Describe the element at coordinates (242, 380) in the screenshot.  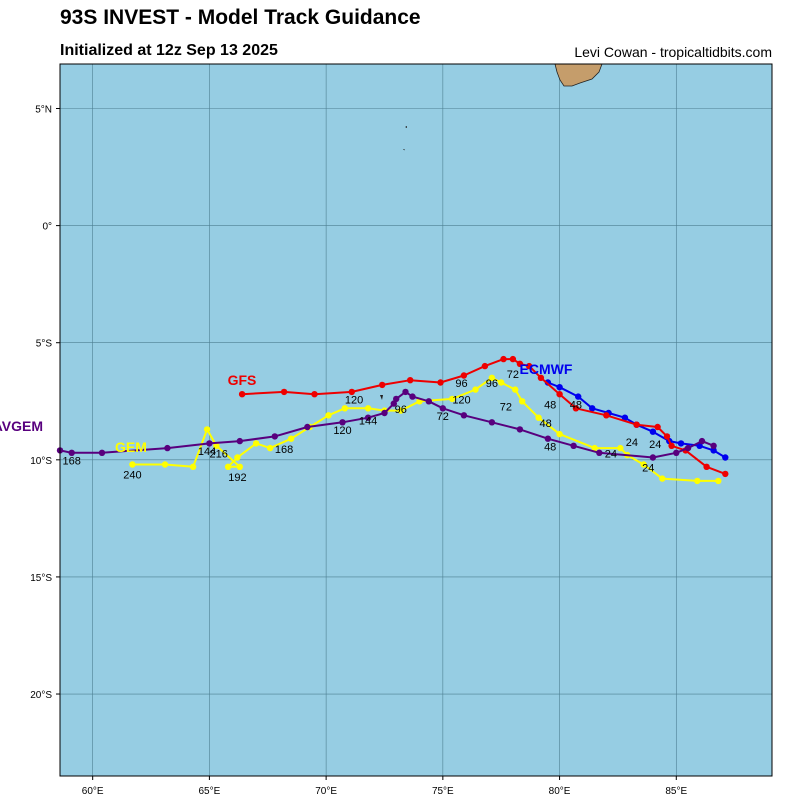
I see `model-label-gfs: GFS` at that location.